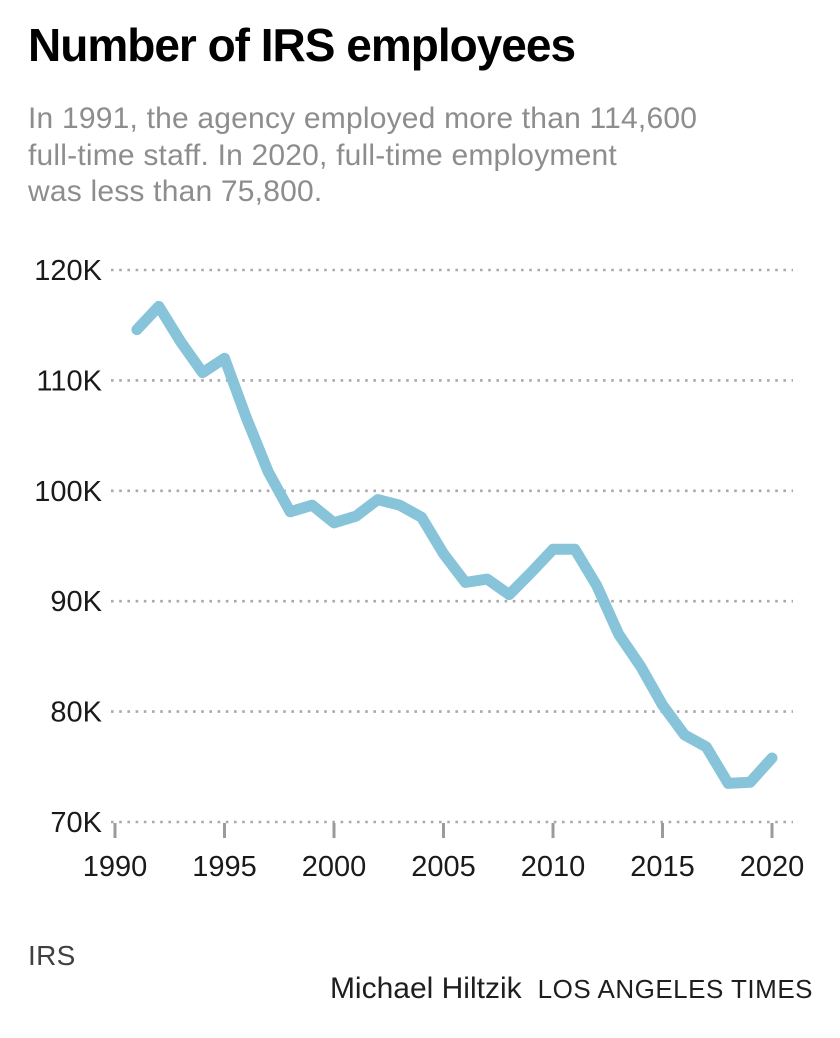 The width and height of the screenshot is (840, 1038). I want to click on y-tick-label: 90K, so click(76, 602).